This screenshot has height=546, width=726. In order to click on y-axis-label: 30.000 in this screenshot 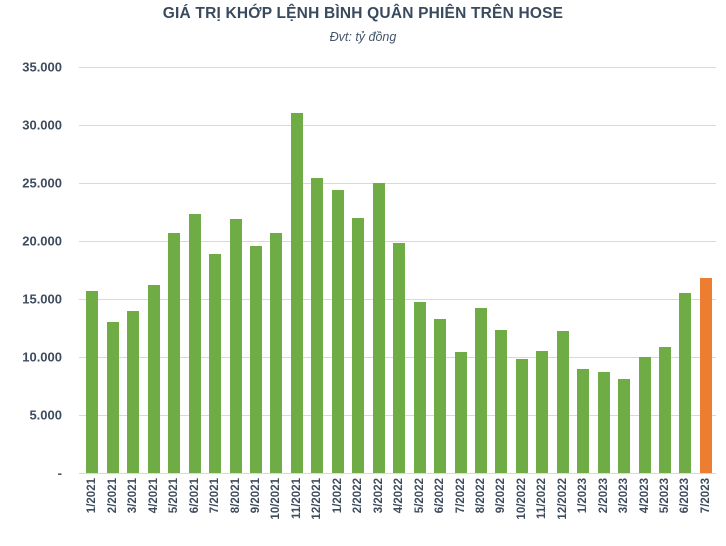, I will do `click(42, 125)`.